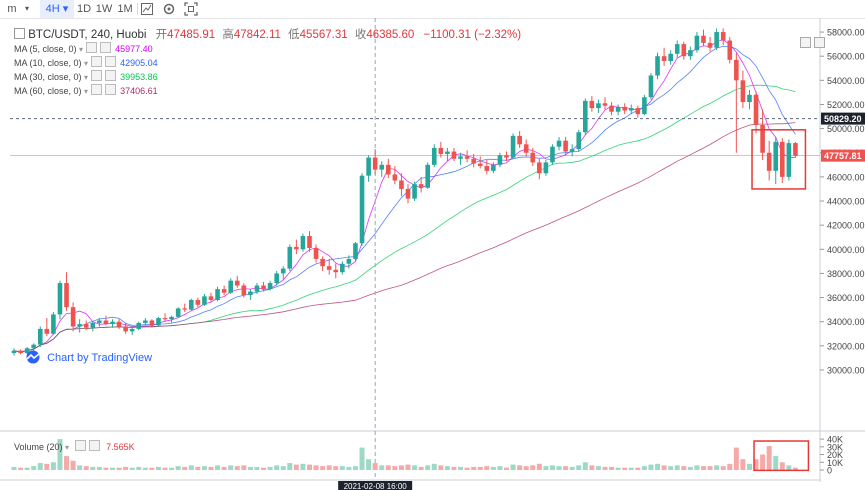 The width and height of the screenshot is (865, 490). I want to click on crosshair-price-label: 50829.20, so click(843, 119).